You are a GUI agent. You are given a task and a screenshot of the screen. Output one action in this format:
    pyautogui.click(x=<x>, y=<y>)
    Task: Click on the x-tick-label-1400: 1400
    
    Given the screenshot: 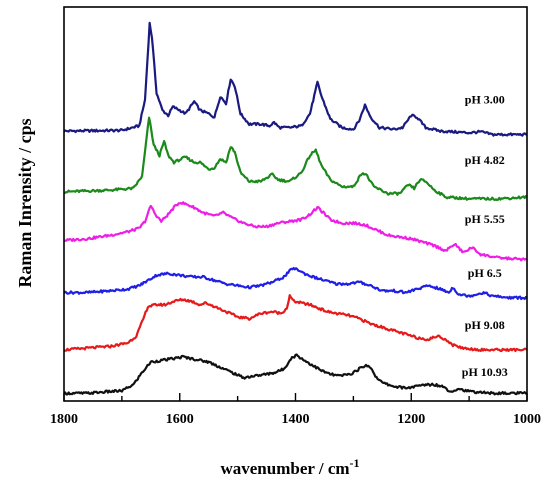 What is the action you would take?
    pyautogui.click(x=296, y=419)
    